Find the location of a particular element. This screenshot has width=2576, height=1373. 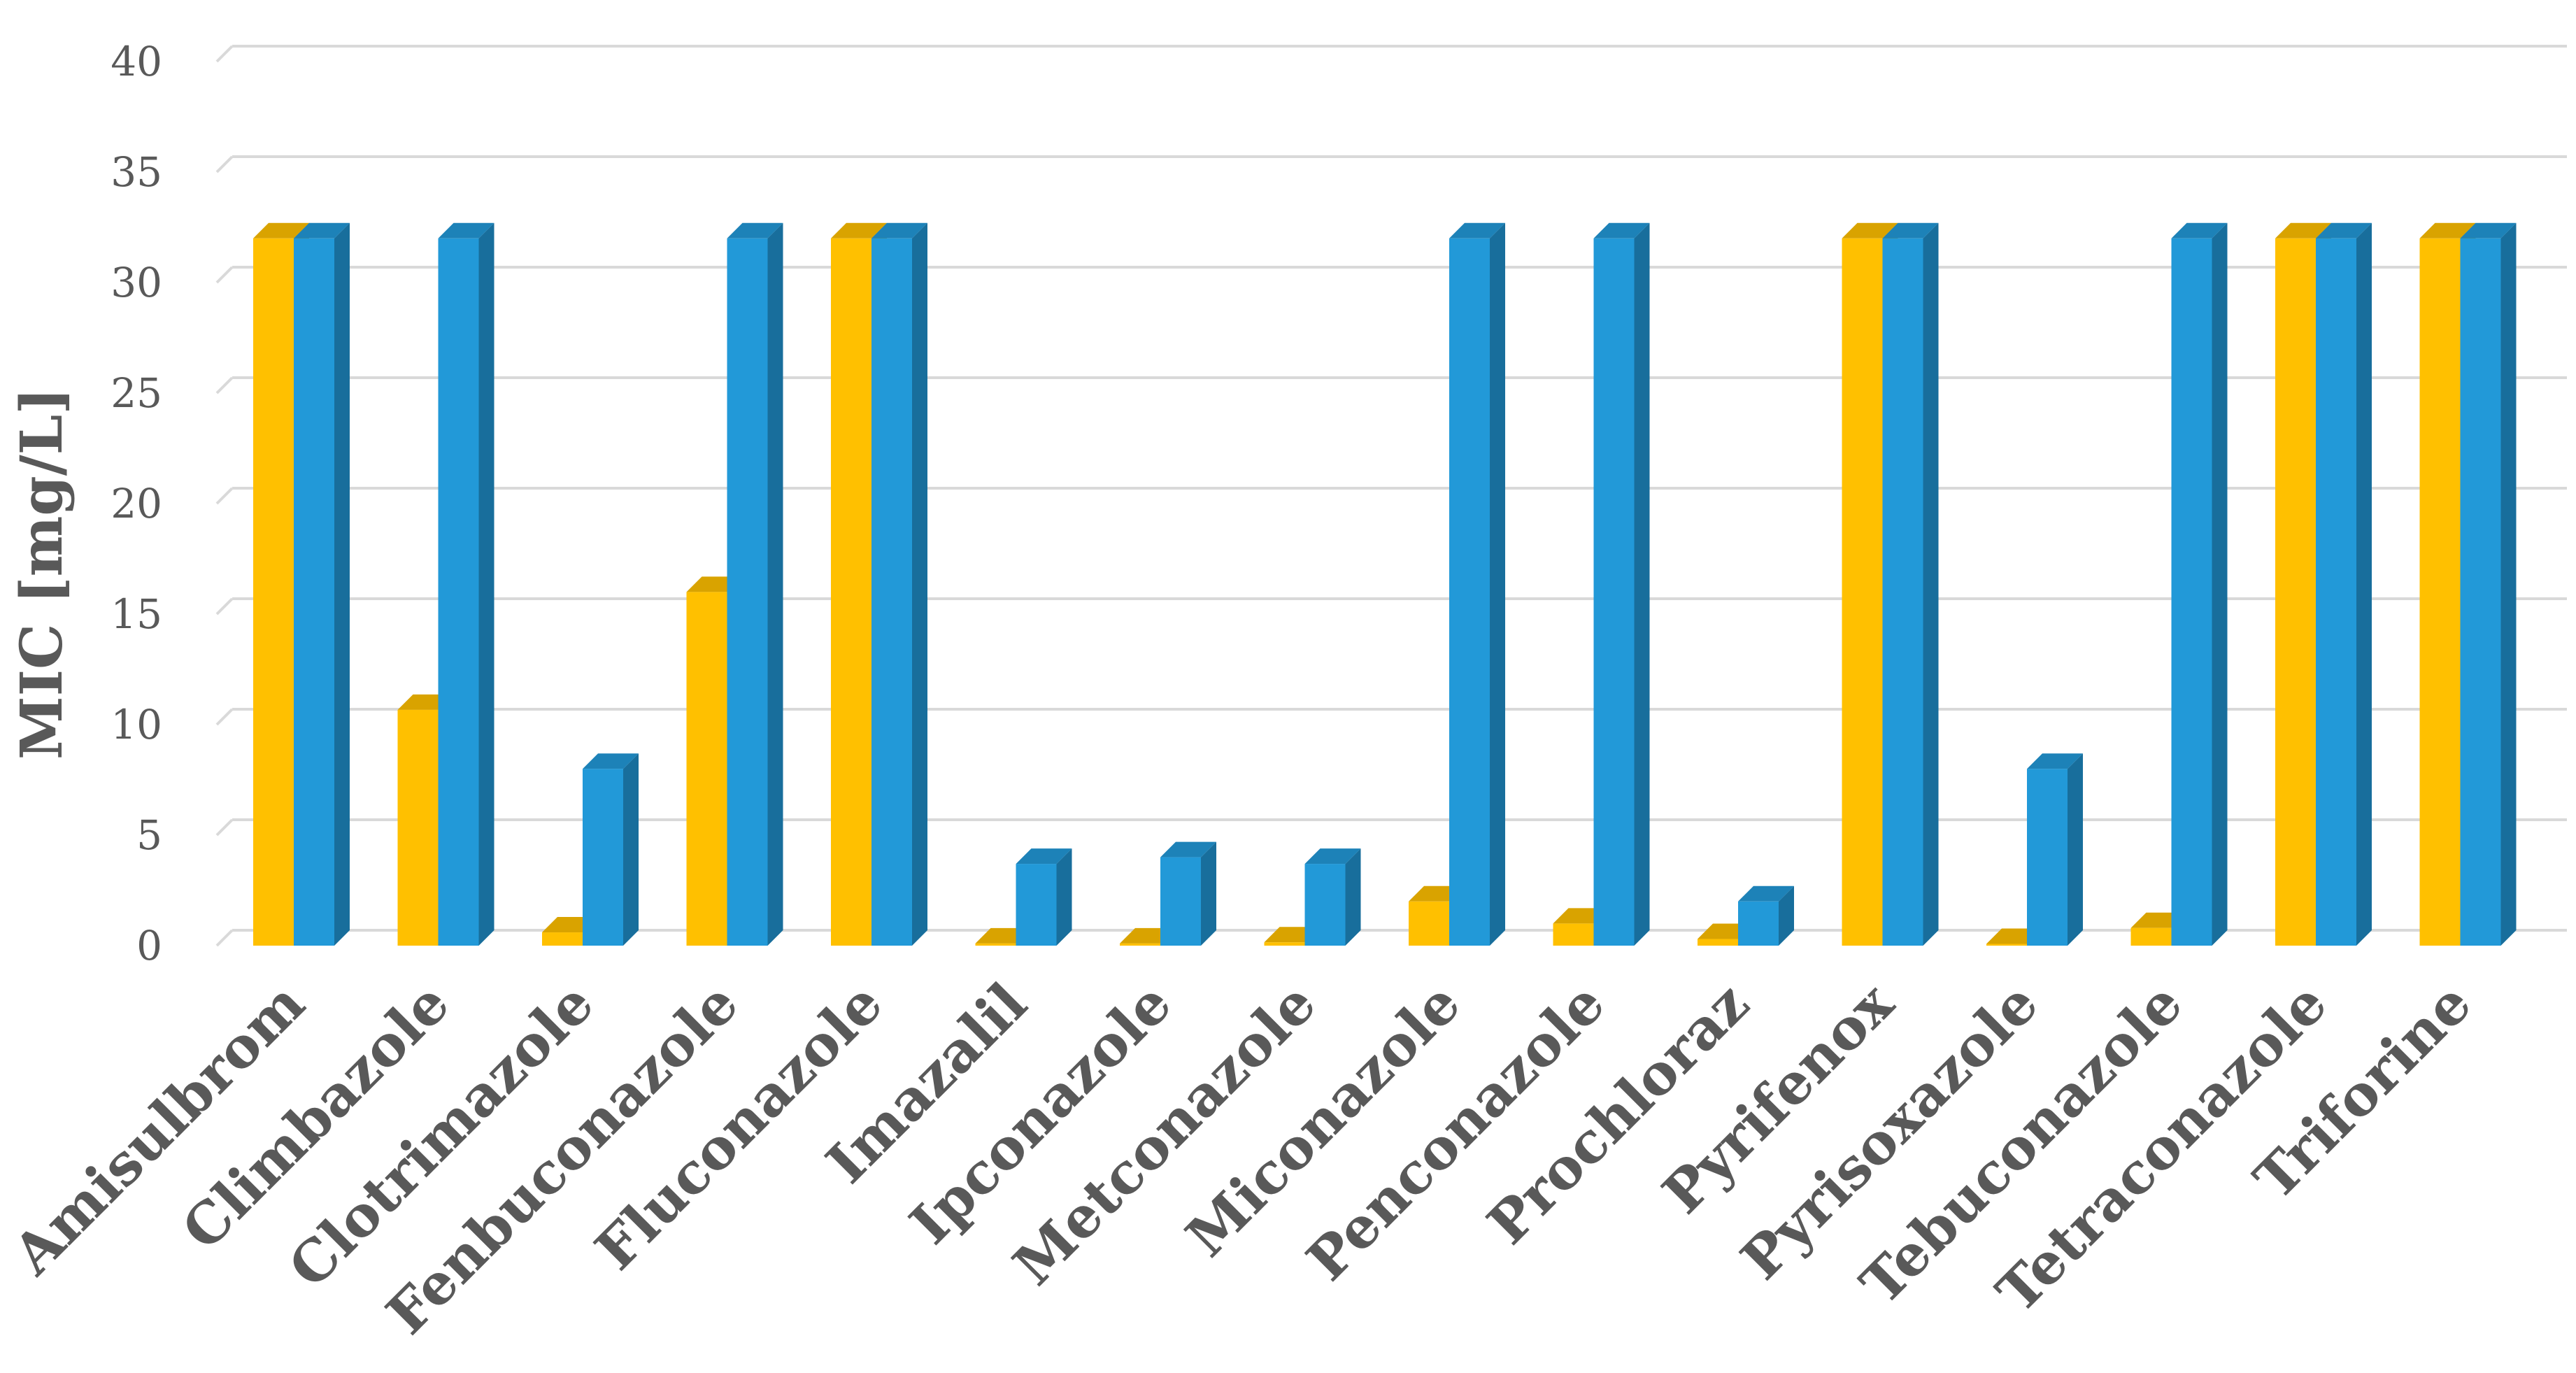

y-tick-layer: 0 5 10 15 20 25 30 35 40 is located at coordinates (136, 503).